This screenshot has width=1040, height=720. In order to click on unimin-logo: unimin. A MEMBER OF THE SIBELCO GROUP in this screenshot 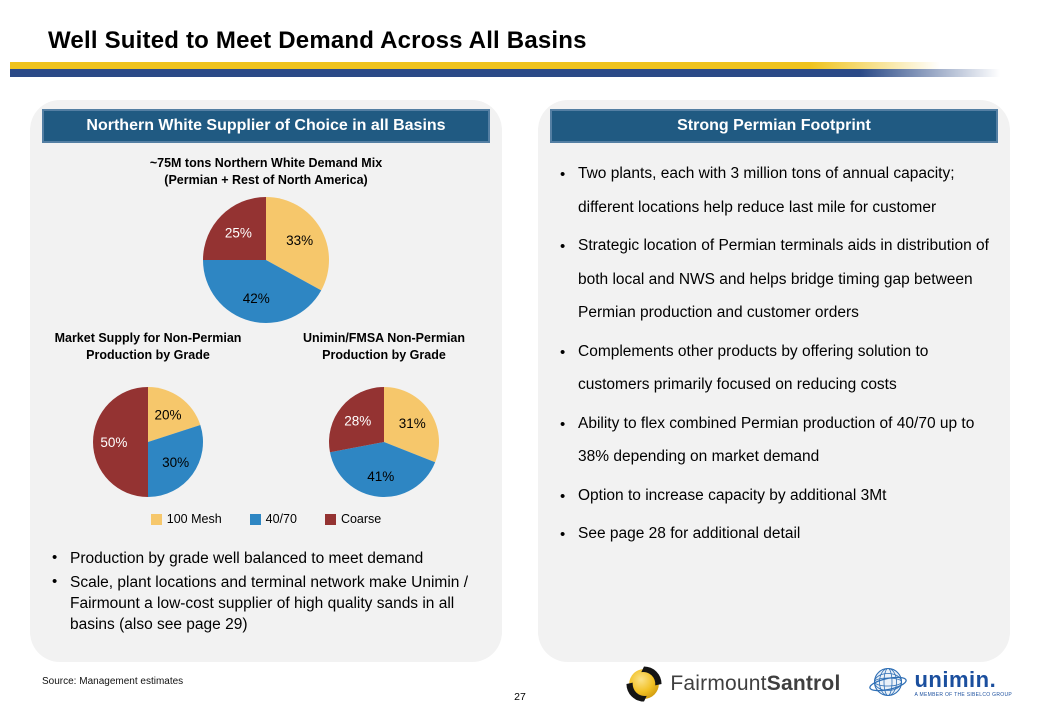, I will do `click(940, 684)`.